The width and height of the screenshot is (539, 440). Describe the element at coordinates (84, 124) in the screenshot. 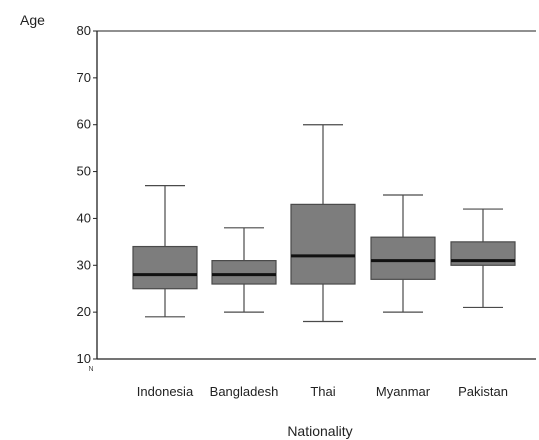

I see `y-tick-label: 60` at that location.